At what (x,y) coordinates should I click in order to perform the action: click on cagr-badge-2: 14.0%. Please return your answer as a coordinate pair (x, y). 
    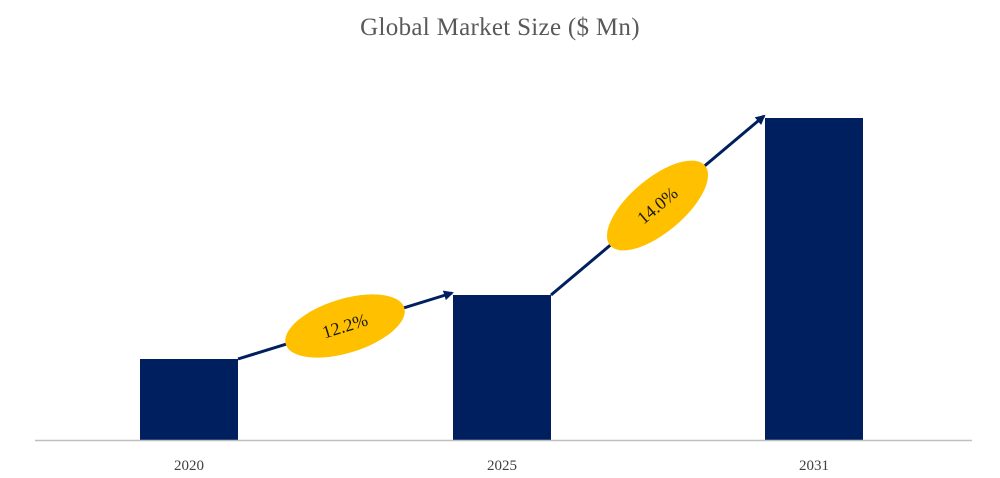
    Looking at the image, I should click on (657, 205).